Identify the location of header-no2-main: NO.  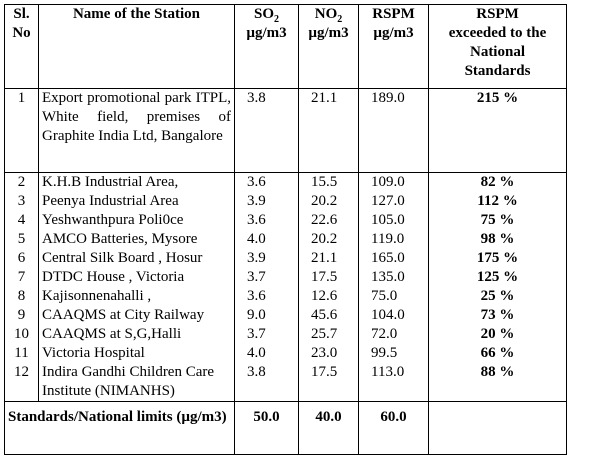
(326, 14).